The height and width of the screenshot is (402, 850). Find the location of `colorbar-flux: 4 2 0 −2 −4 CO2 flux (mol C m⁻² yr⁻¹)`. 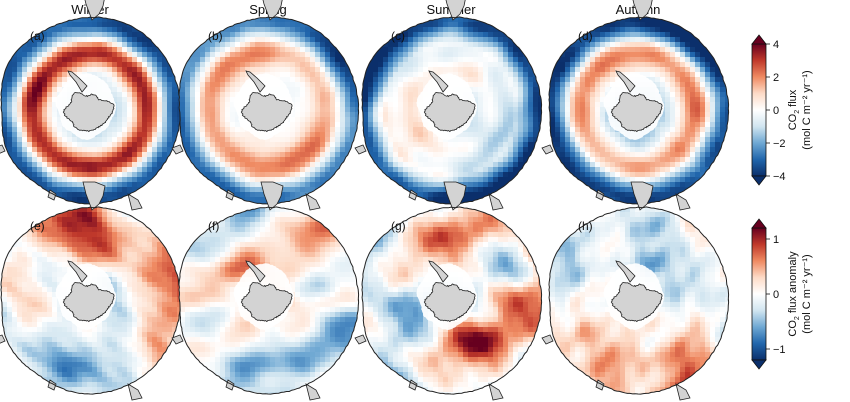

colorbar-flux: 4 2 0 −2 −4 CO2 flux (mol C m⁻² yr⁻¹) is located at coordinates (782, 110).